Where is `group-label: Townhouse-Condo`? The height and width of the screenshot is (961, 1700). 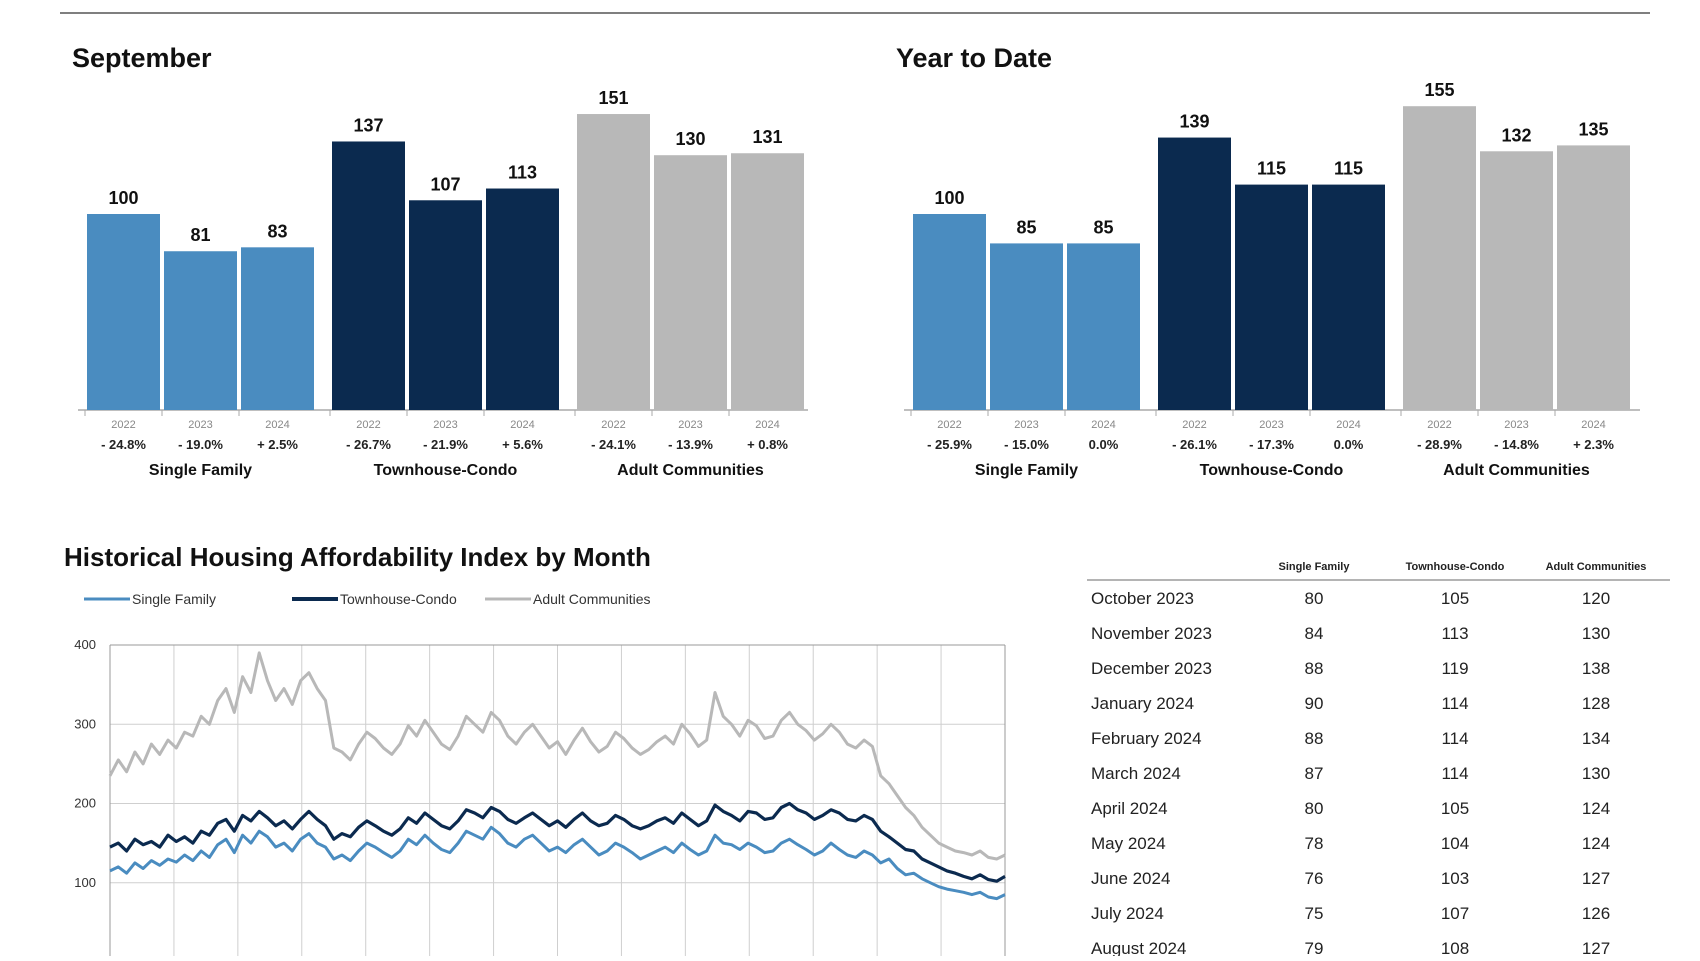 group-label: Townhouse-Condo is located at coordinates (446, 470).